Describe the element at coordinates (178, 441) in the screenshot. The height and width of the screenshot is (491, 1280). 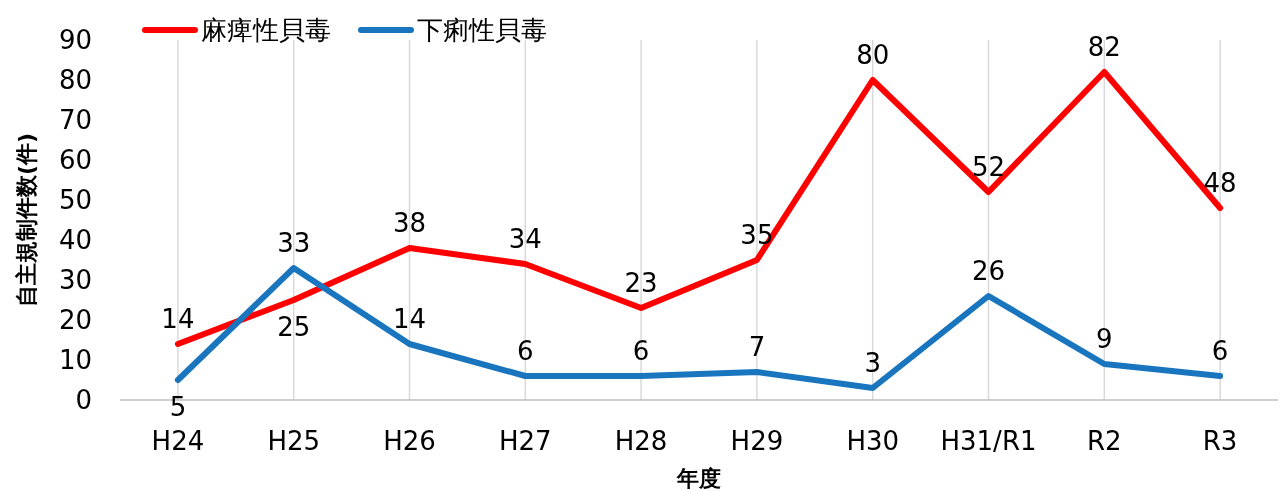
I see `x-tick-label: H24` at that location.